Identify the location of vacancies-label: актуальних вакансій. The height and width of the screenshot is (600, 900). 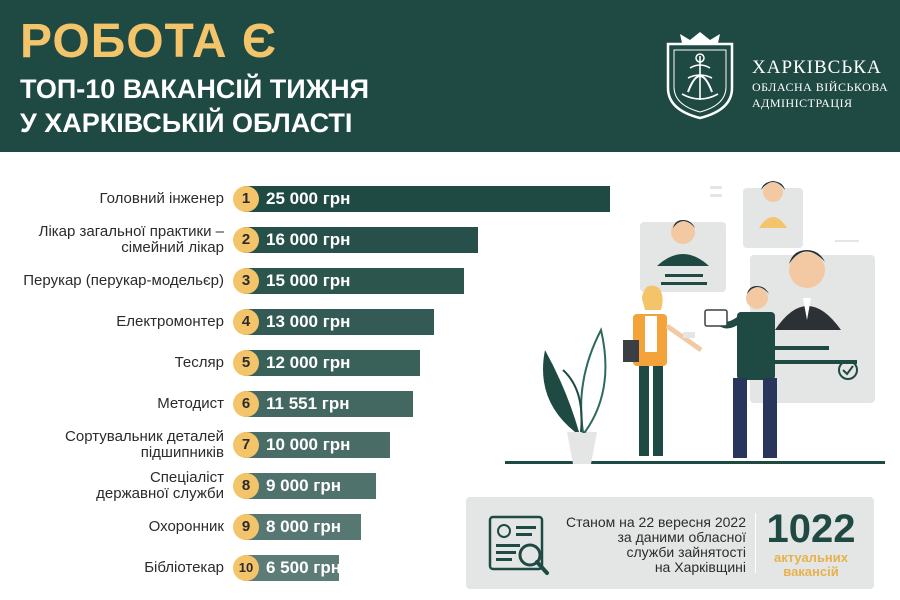
(811, 565).